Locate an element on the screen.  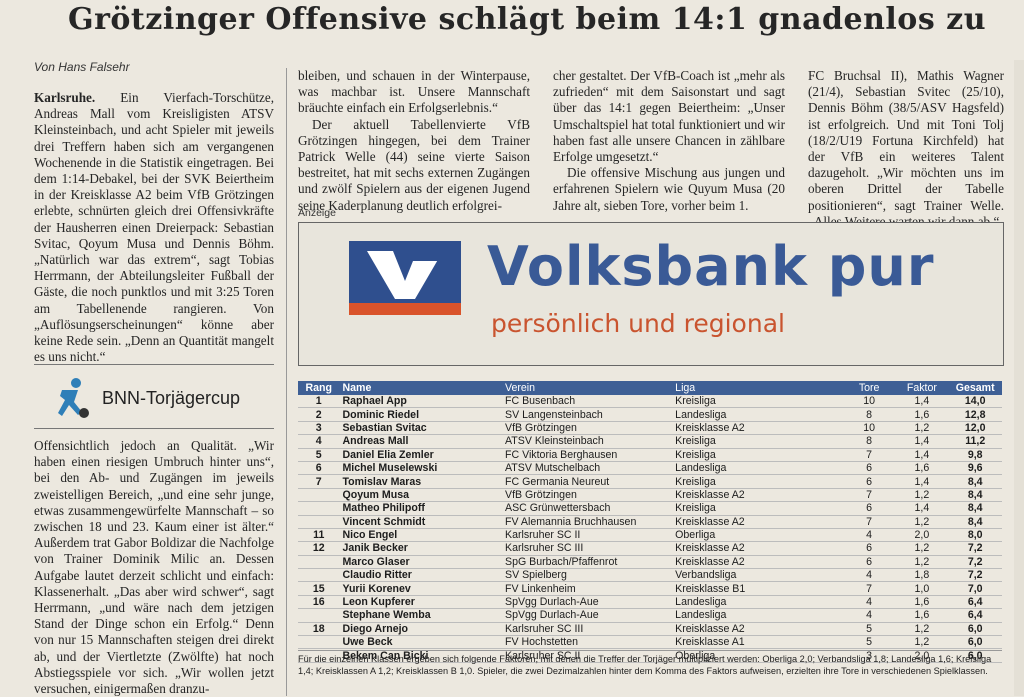
col-header-rang: Rang is located at coordinates (319, 388).